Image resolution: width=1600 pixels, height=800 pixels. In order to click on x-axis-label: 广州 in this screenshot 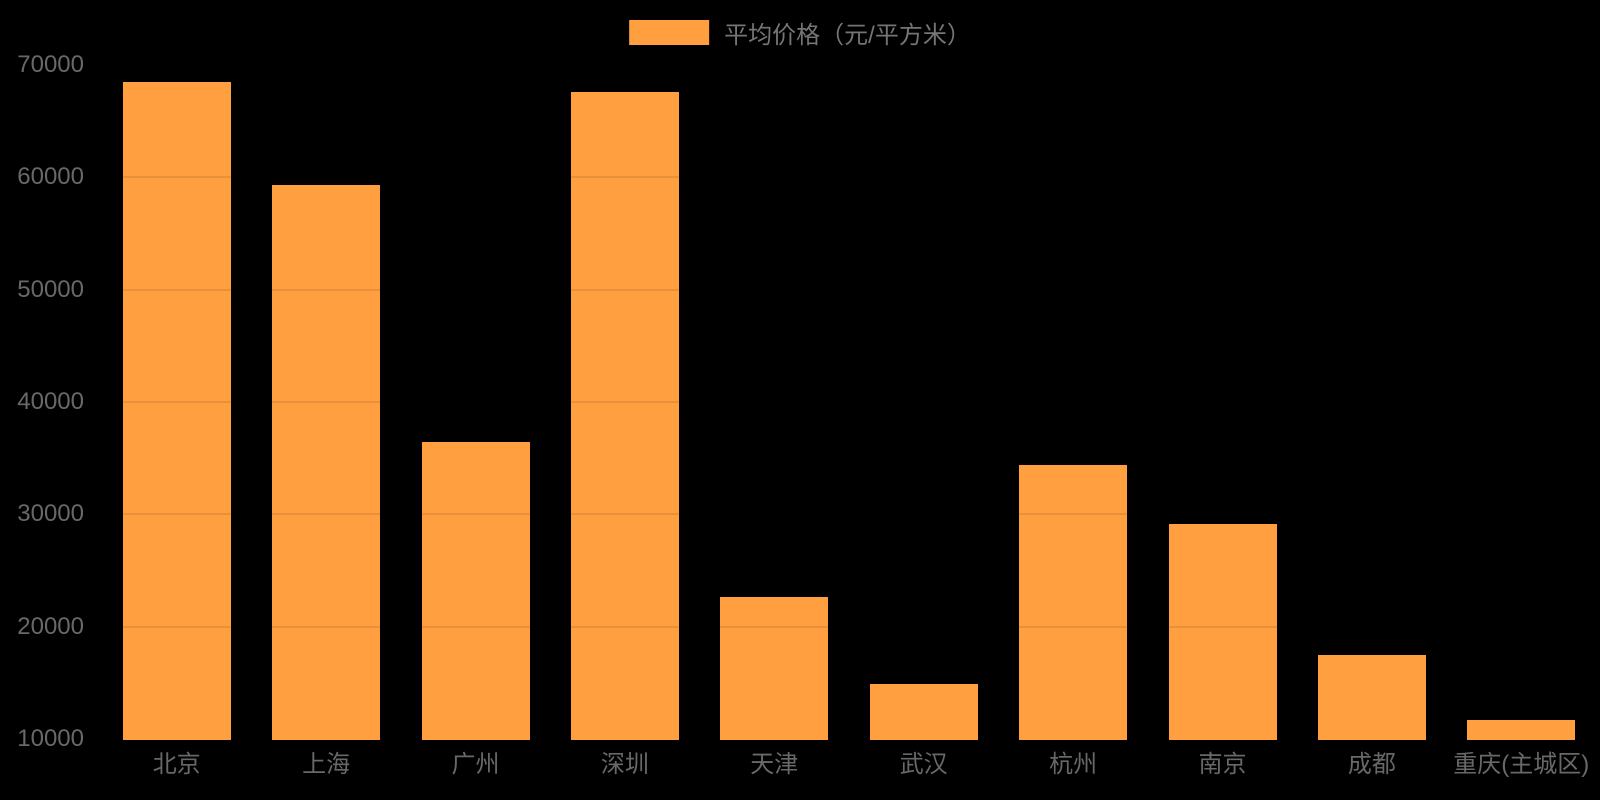, I will do `click(475, 764)`.